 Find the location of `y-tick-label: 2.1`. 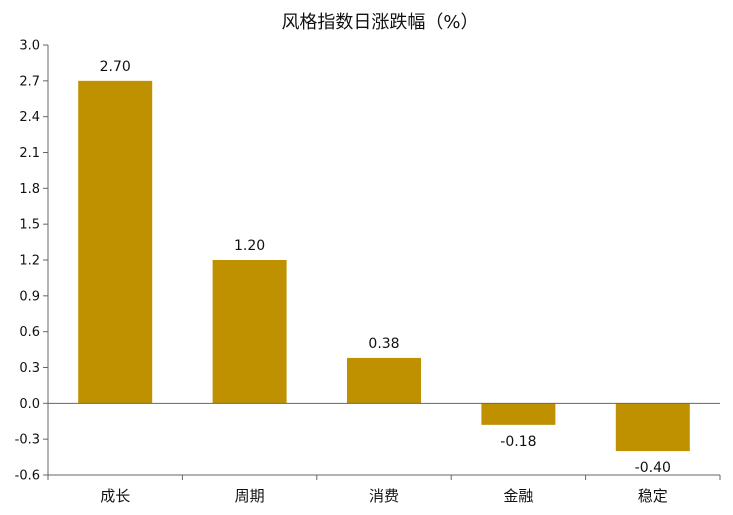

y-tick-label: 2.1 is located at coordinates (29, 153).